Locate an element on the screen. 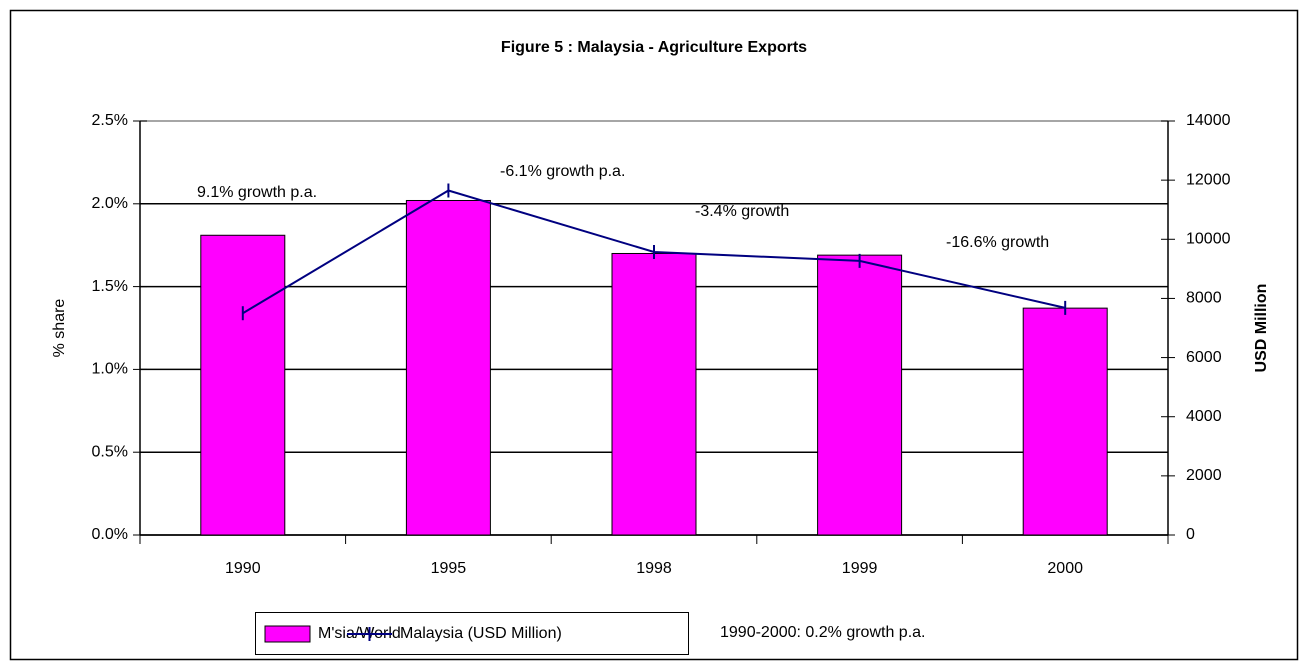 This screenshot has height=670, width=1308. annotation: -3.4% growth is located at coordinates (742, 211).